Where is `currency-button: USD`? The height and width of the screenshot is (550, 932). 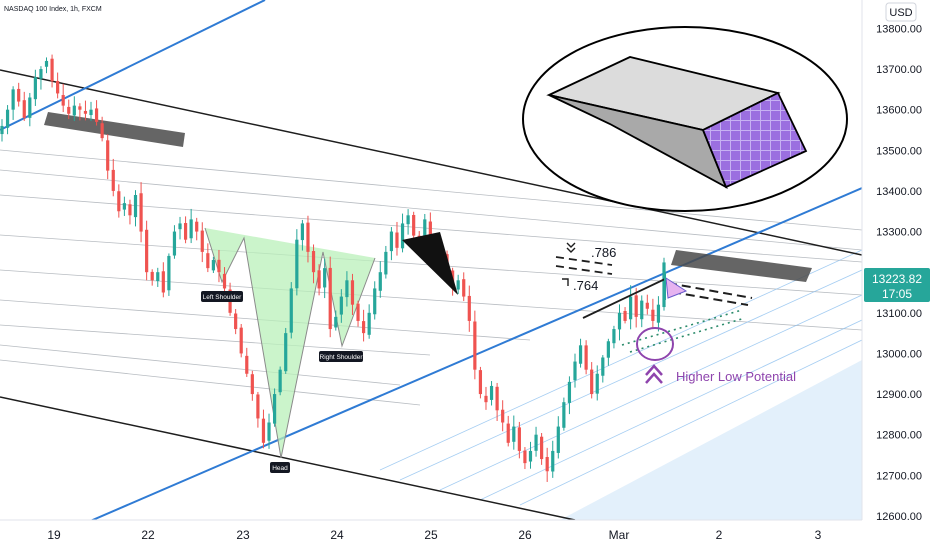 currency-button: USD is located at coordinates (901, 12).